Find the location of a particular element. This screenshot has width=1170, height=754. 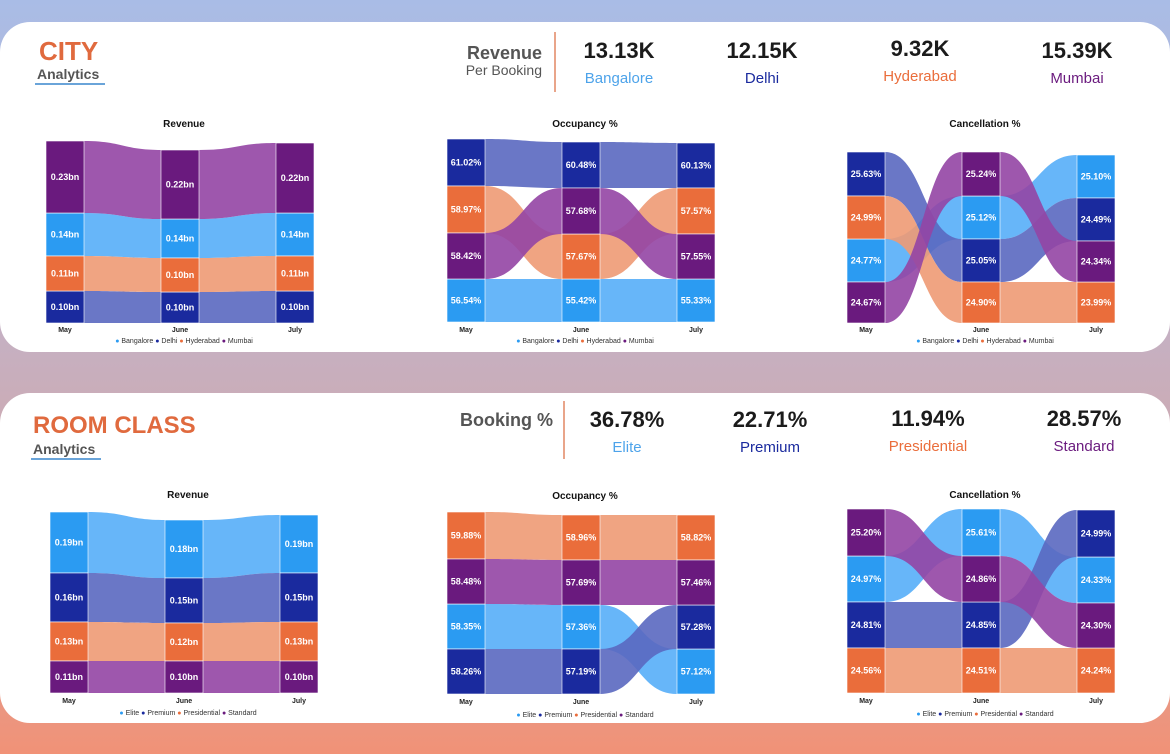

data-label: 58.26% is located at coordinates (466, 672).